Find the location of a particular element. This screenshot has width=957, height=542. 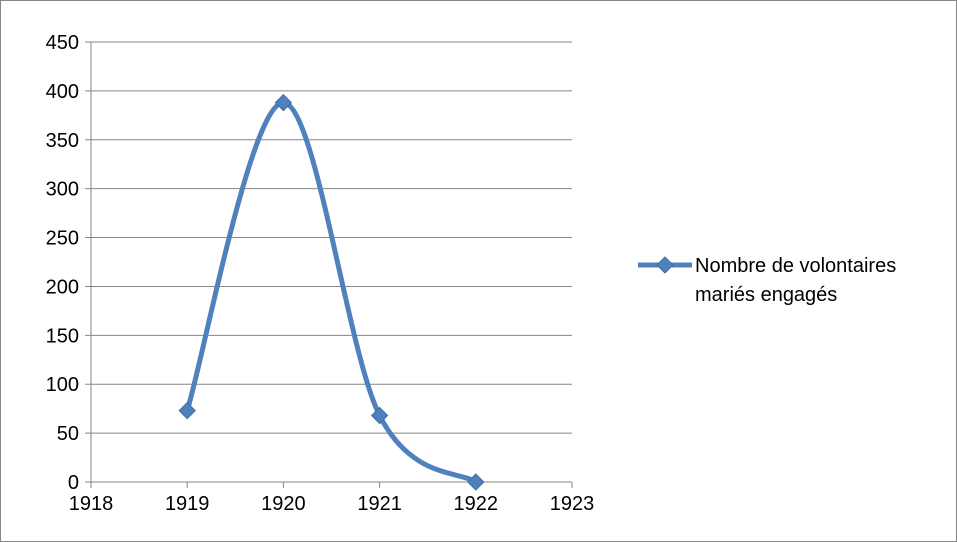

data-point-1921 is located at coordinates (379, 415).